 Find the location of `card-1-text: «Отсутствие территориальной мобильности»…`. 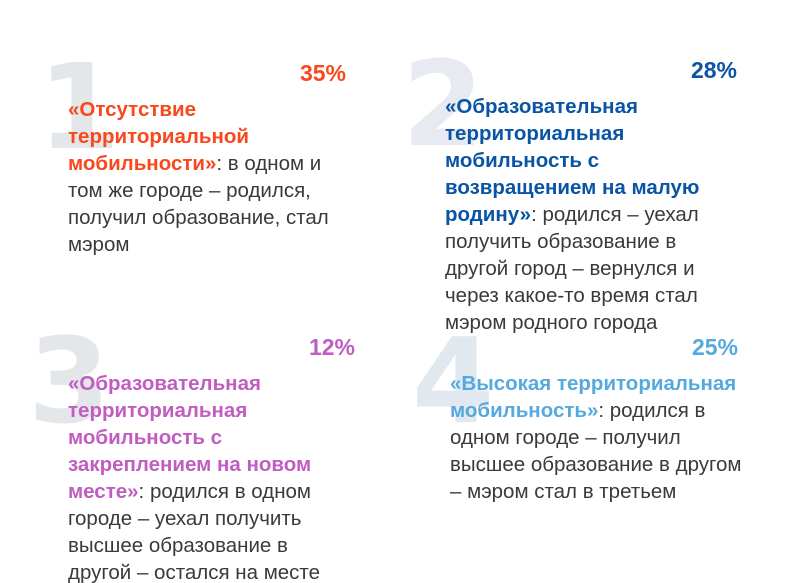

card-1-text: «Отсутствие территориальной мобильности»… is located at coordinates (207, 177).